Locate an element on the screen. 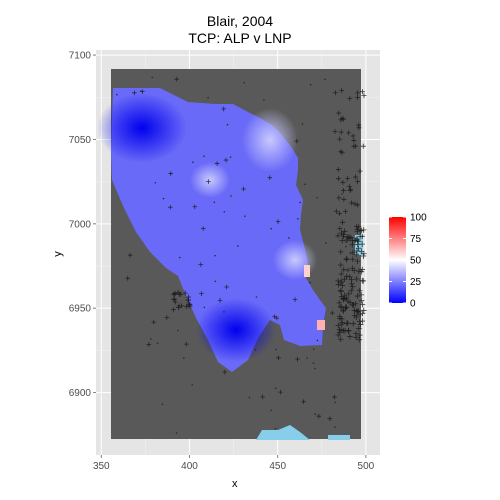  y-tick-label: 7100 is located at coordinates (80, 56).